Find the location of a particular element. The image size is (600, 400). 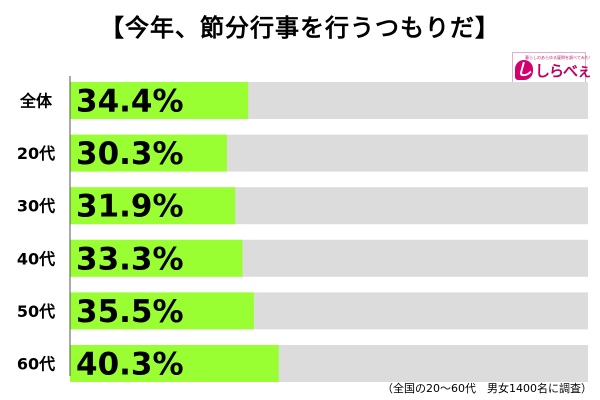

category-label: 全体 is located at coordinates (36, 101).